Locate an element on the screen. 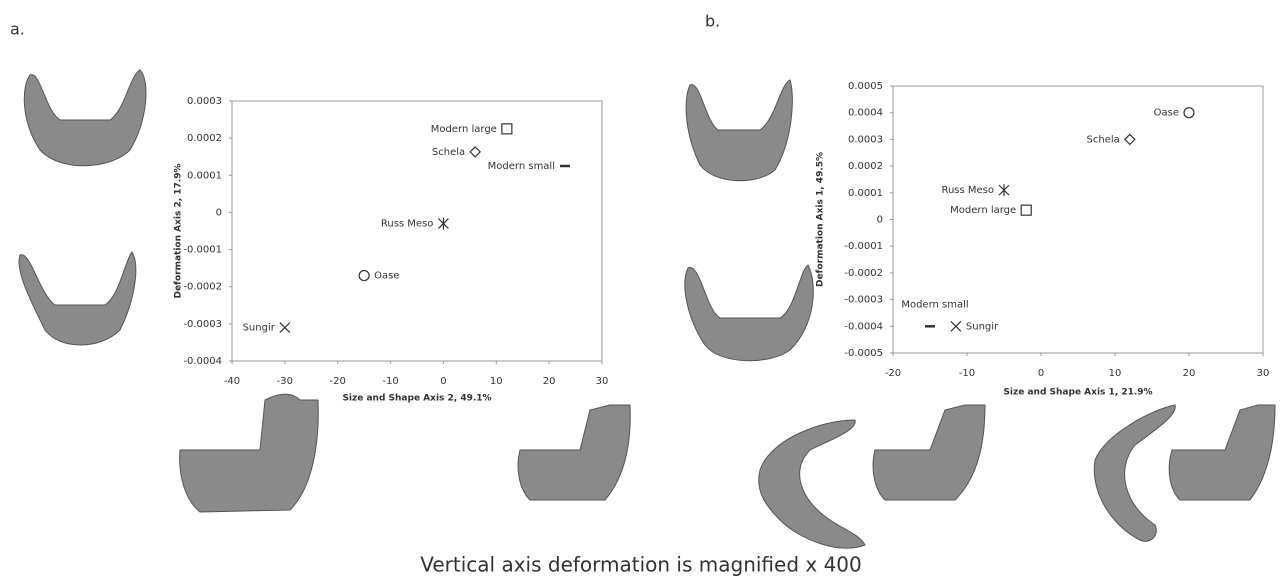 This screenshot has width=1282, height=585. x-tick-label: -40 is located at coordinates (232, 381).